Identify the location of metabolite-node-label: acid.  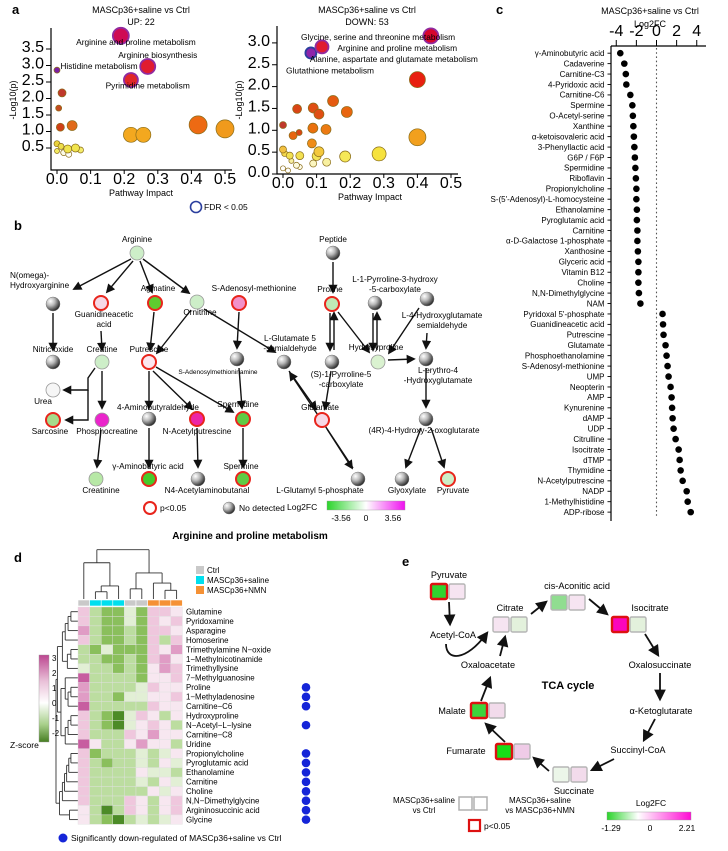
(103, 324).